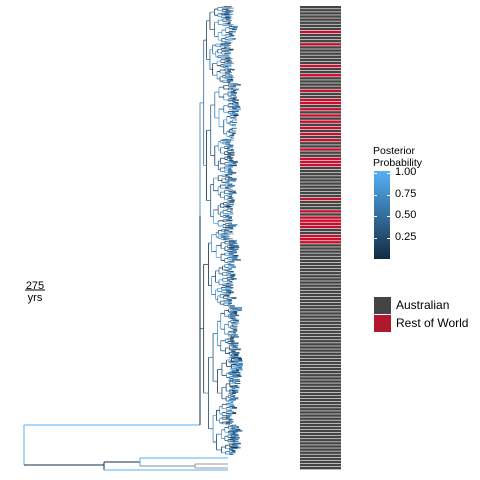 This screenshot has height=480, width=480. Describe the element at coordinates (398, 163) in the screenshot. I see `posterior-legend-title-line2: Probability` at that location.